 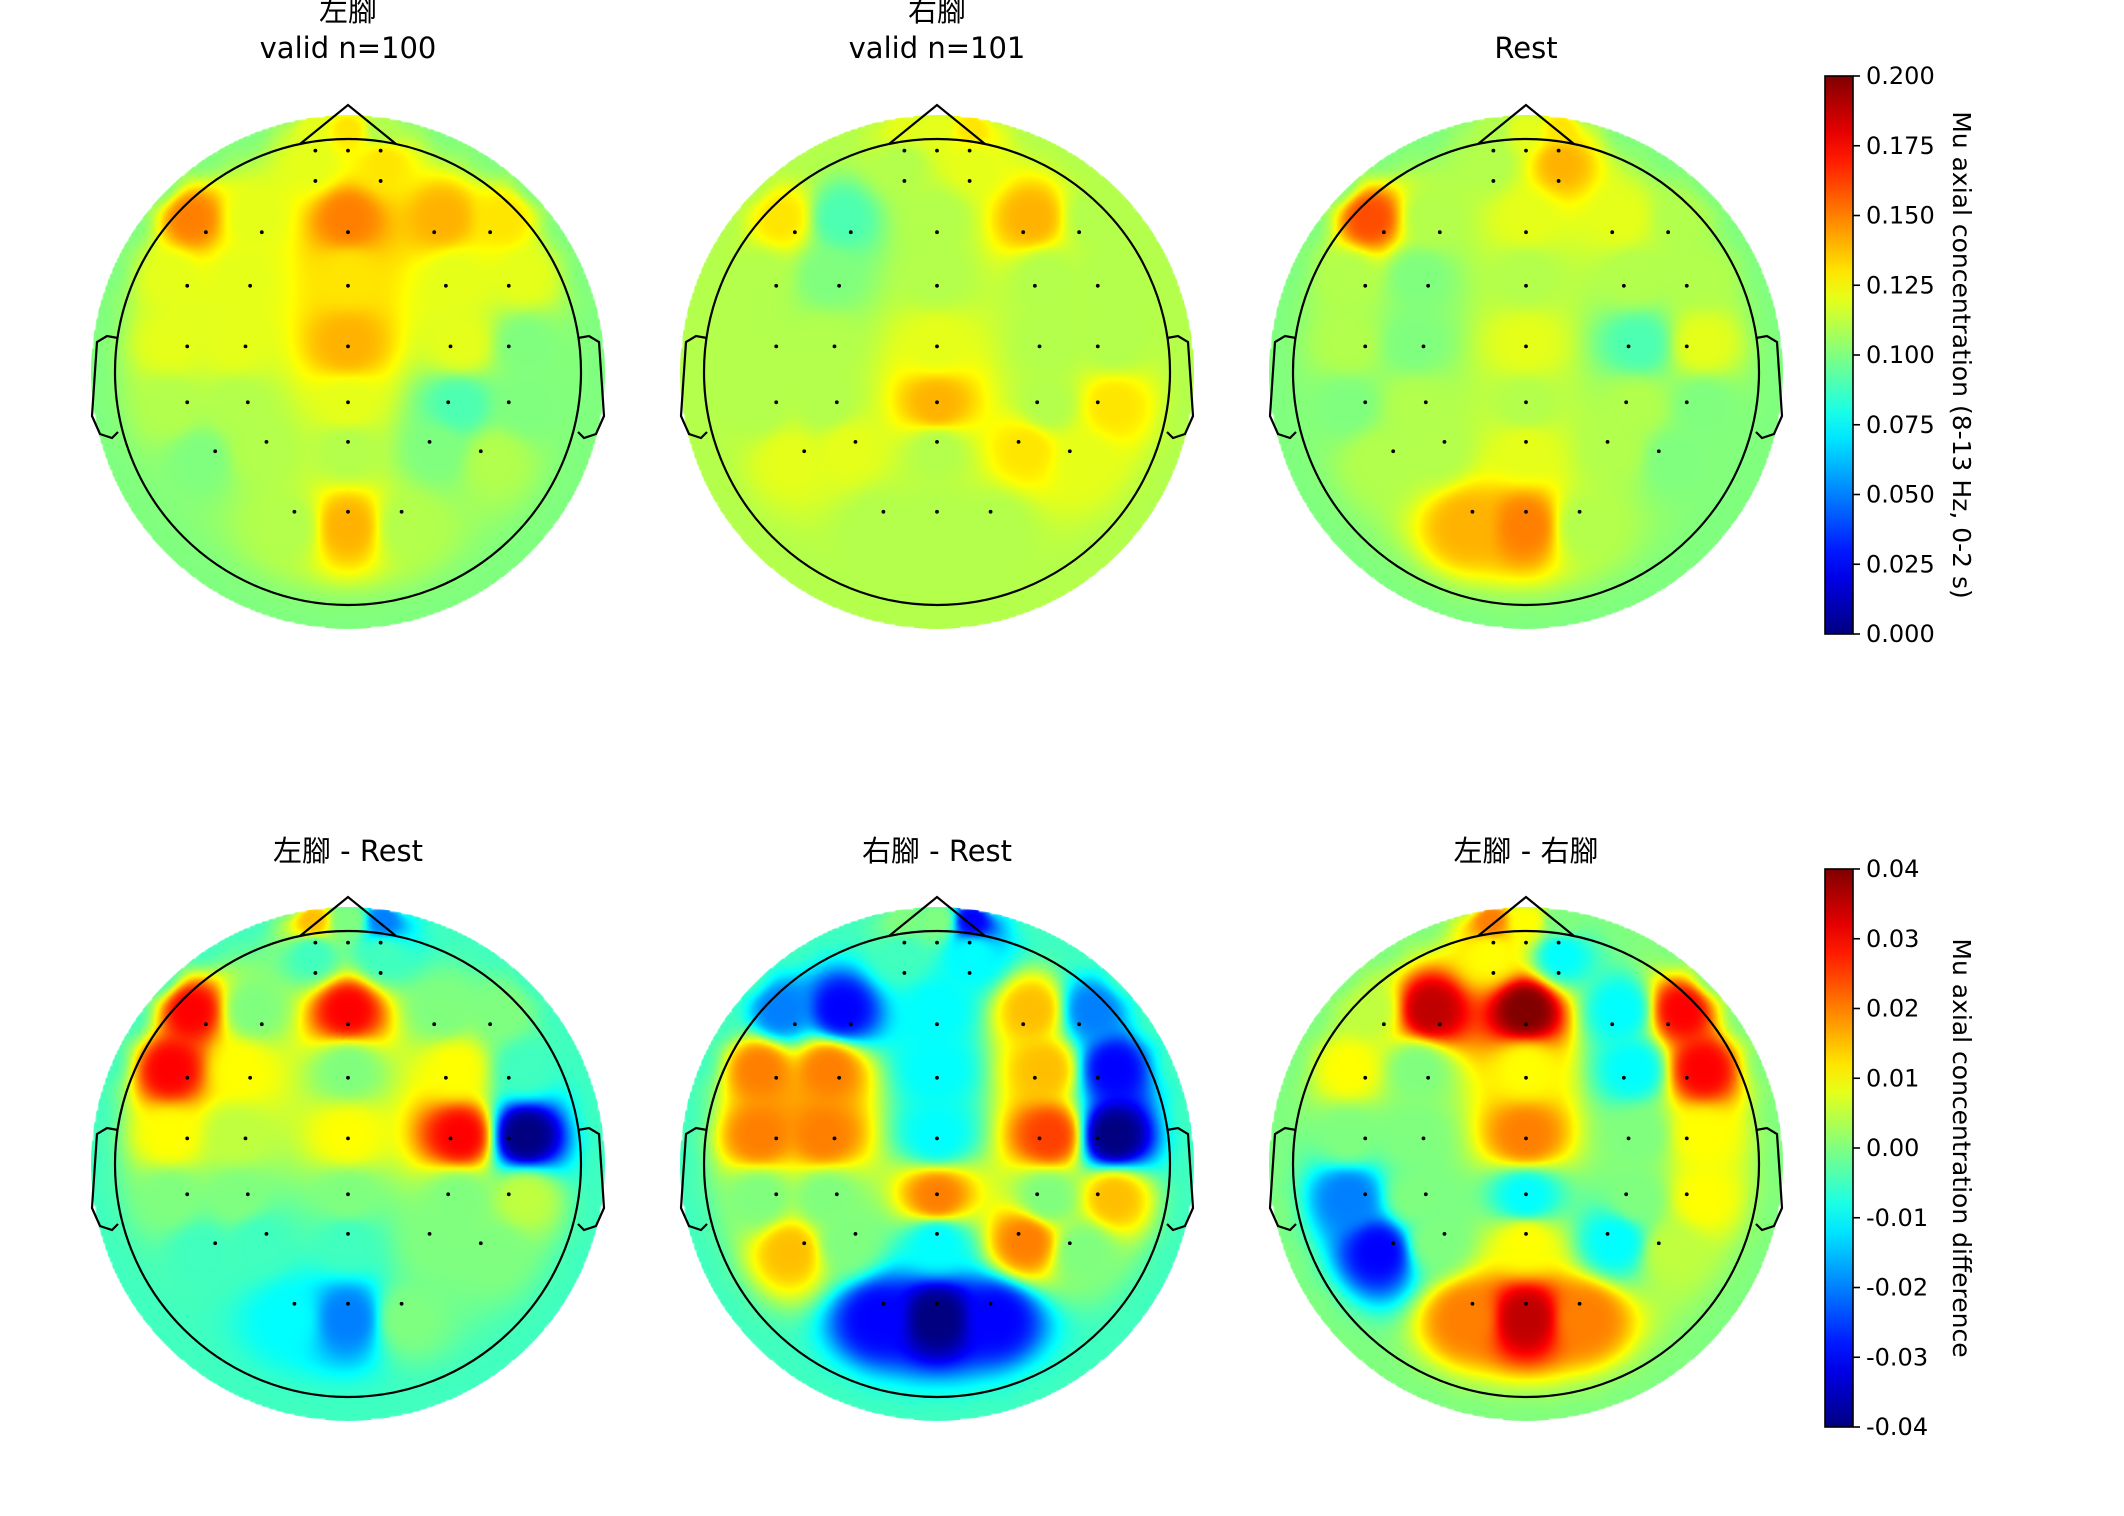 What do you see at coordinates (1900, 285) in the screenshot?
I see `colorbar-tick-label: 0.125` at bounding box center [1900, 285].